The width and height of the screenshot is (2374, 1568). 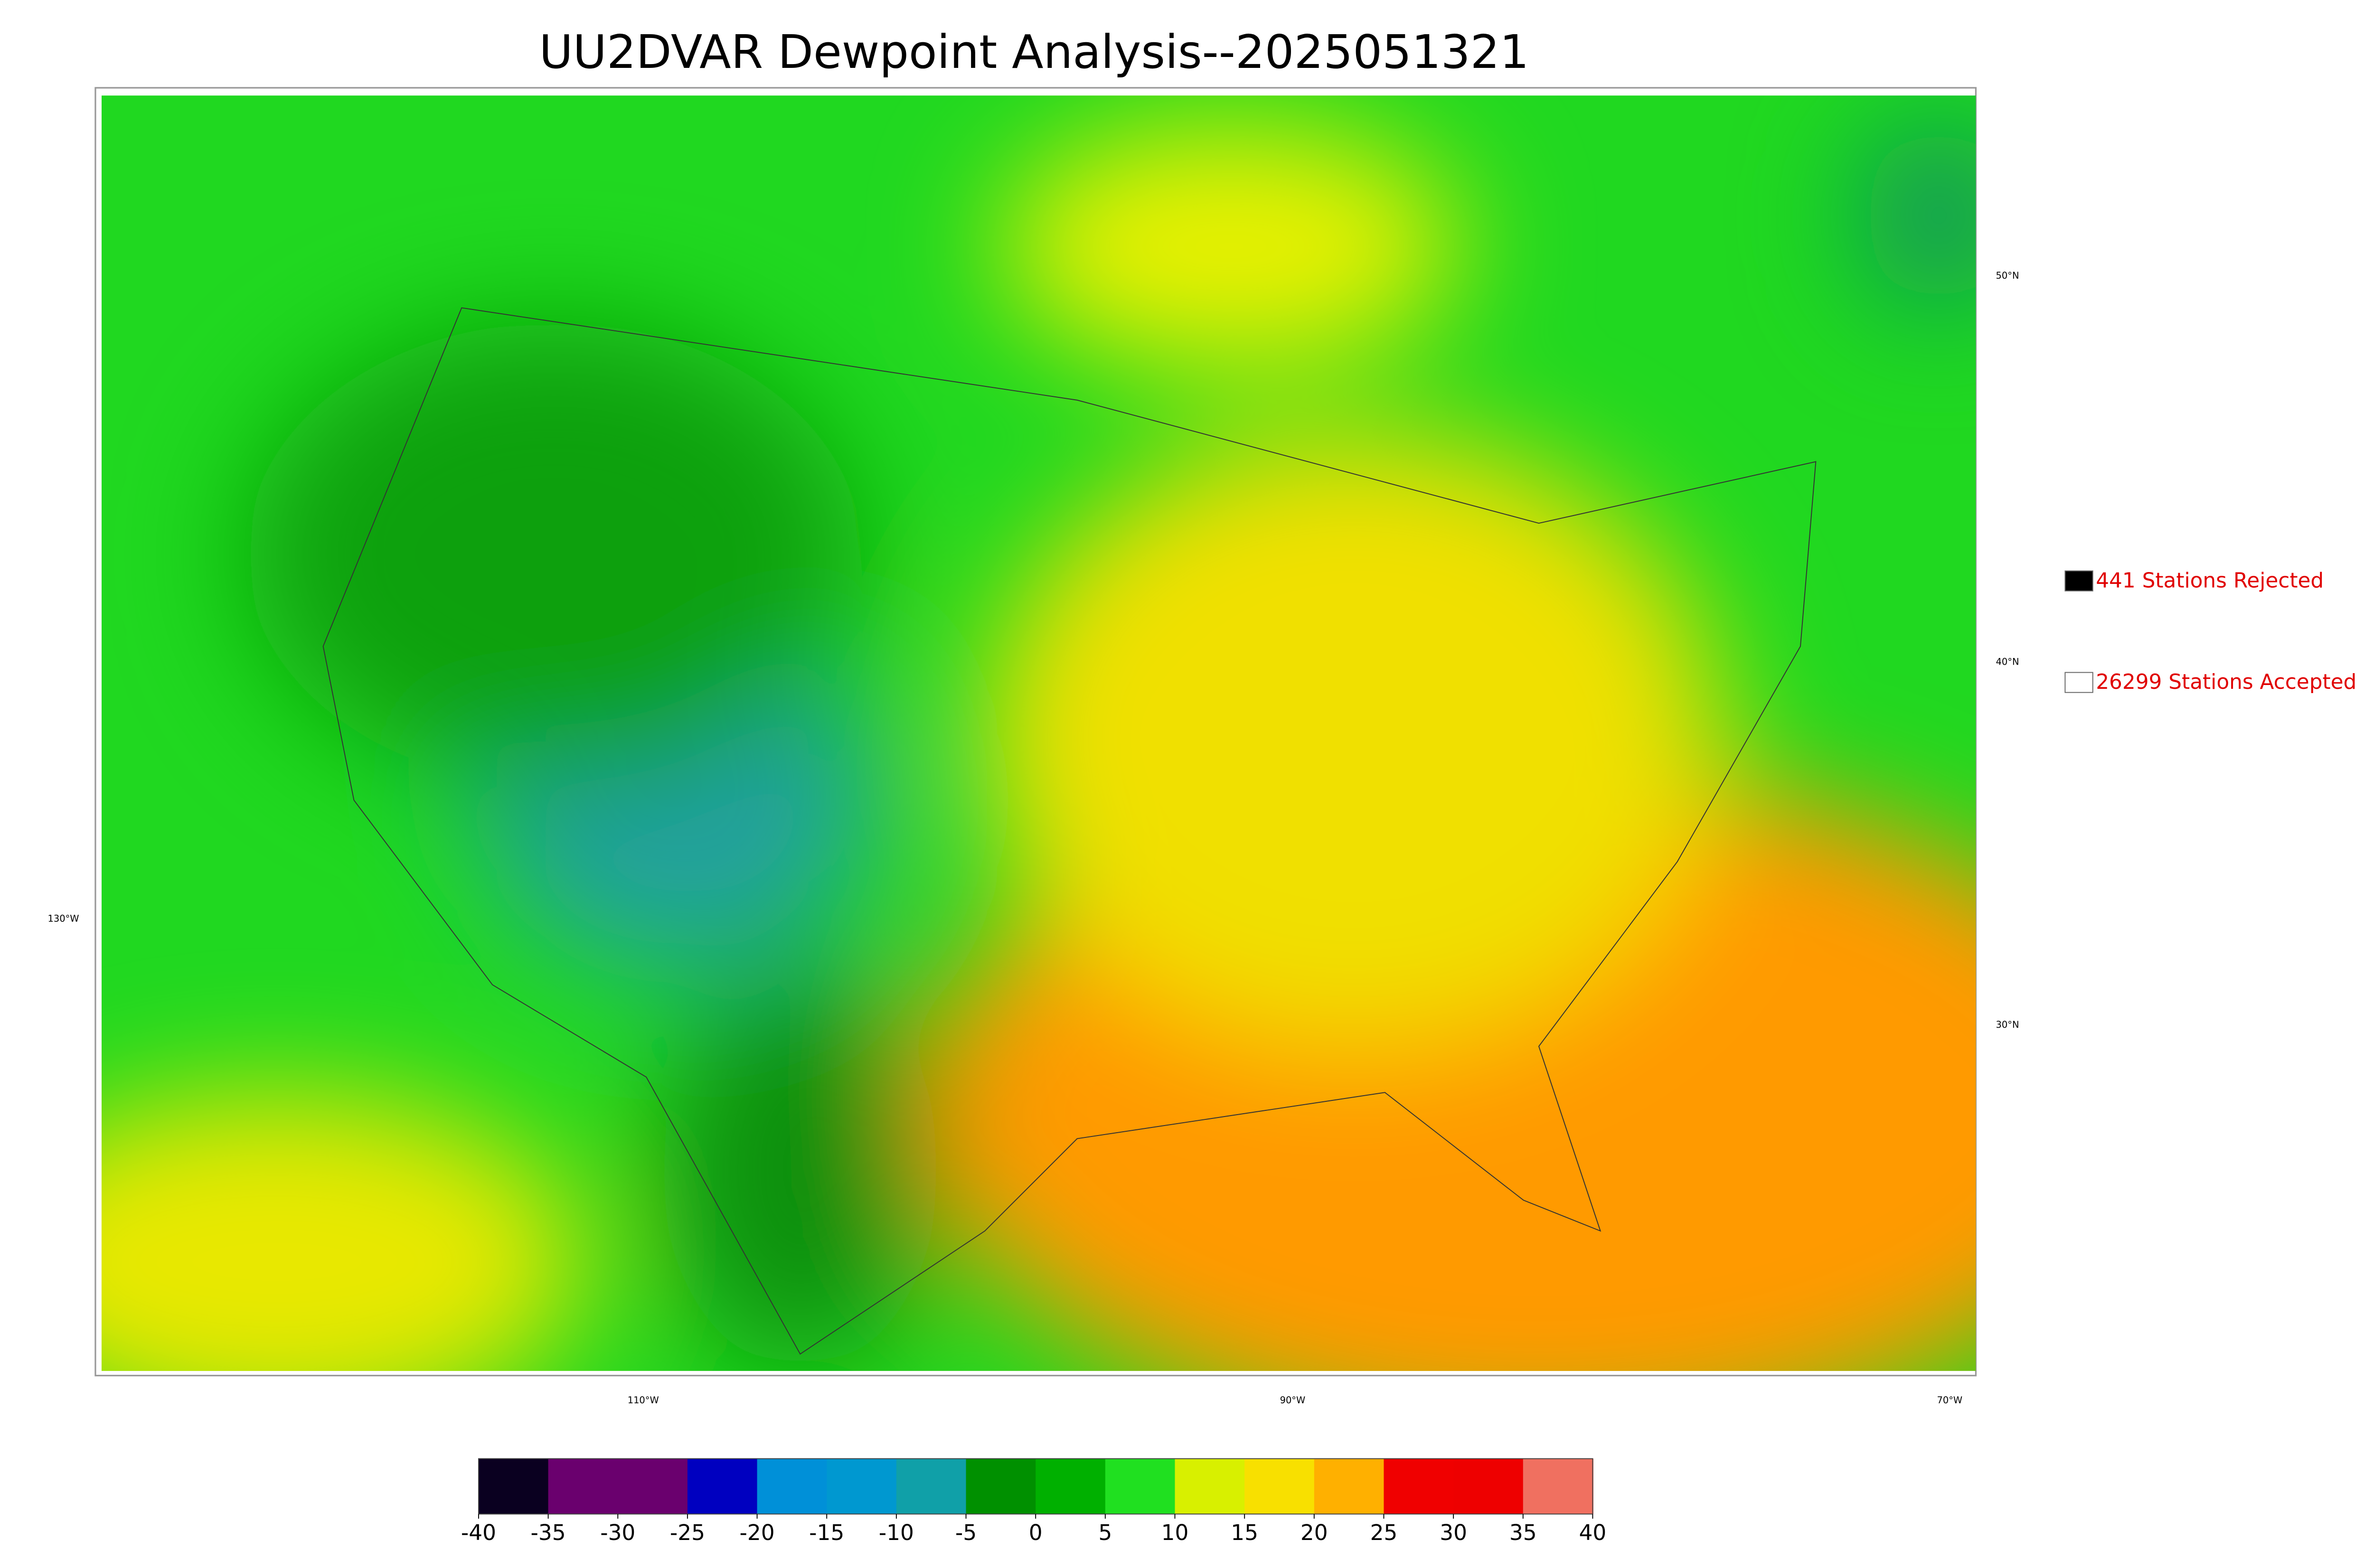 What do you see at coordinates (2007, 662) in the screenshot?
I see `lat-label: 40°N` at bounding box center [2007, 662].